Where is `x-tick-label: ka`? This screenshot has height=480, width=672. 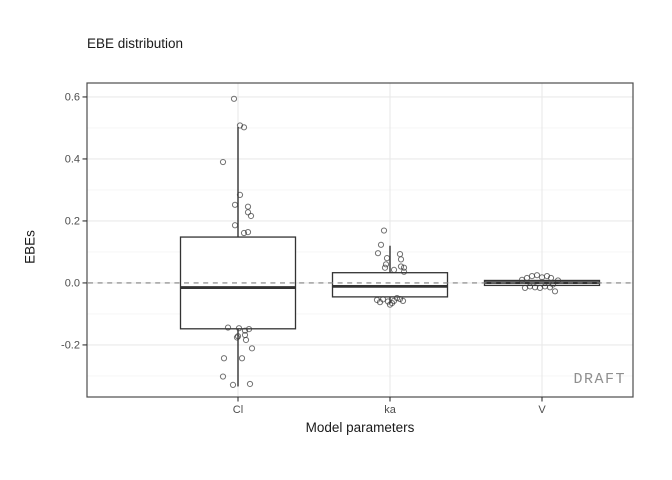
x-tick-label: ka is located at coordinates (390, 410).